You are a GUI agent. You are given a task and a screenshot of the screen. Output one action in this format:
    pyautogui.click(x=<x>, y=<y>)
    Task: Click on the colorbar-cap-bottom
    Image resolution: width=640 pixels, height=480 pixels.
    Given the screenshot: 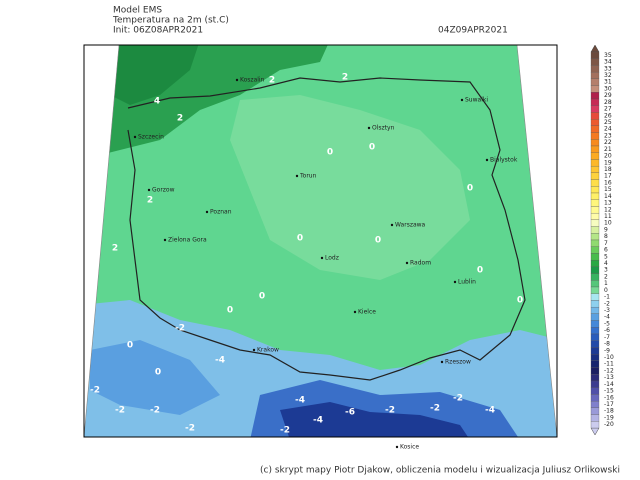 What is the action you would take?
    pyautogui.click(x=595, y=431)
    